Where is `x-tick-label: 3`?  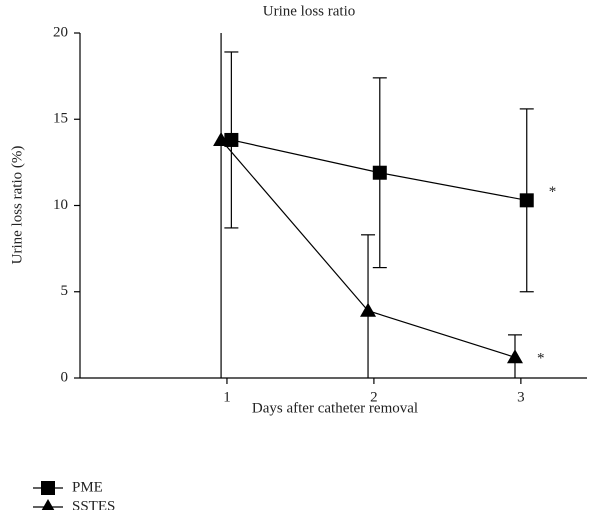
x-tick-label: 3 is located at coordinates (521, 397).